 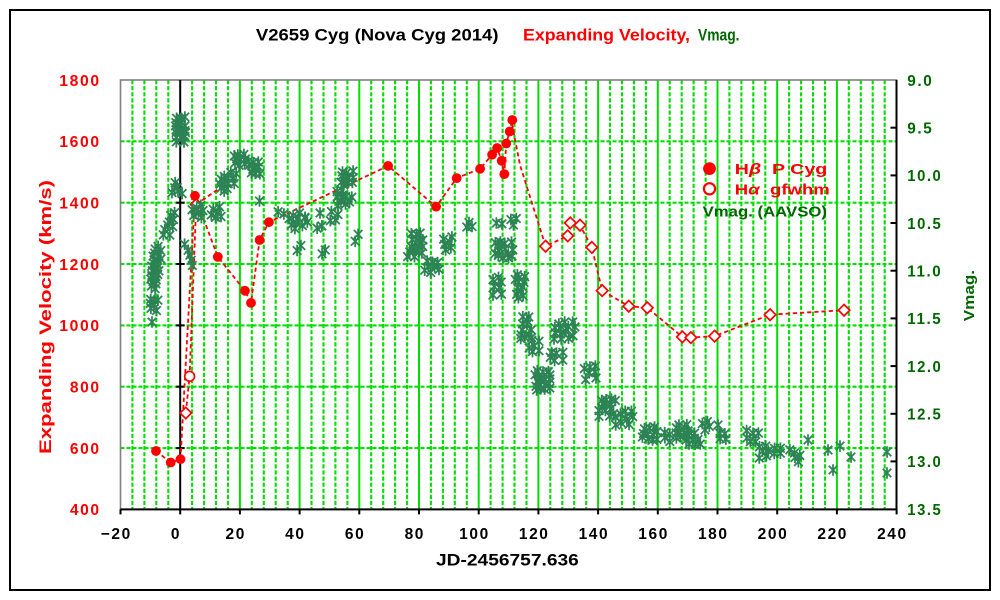 What do you see at coordinates (355, 534) in the screenshot?
I see `svg-text: 60` at bounding box center [355, 534].